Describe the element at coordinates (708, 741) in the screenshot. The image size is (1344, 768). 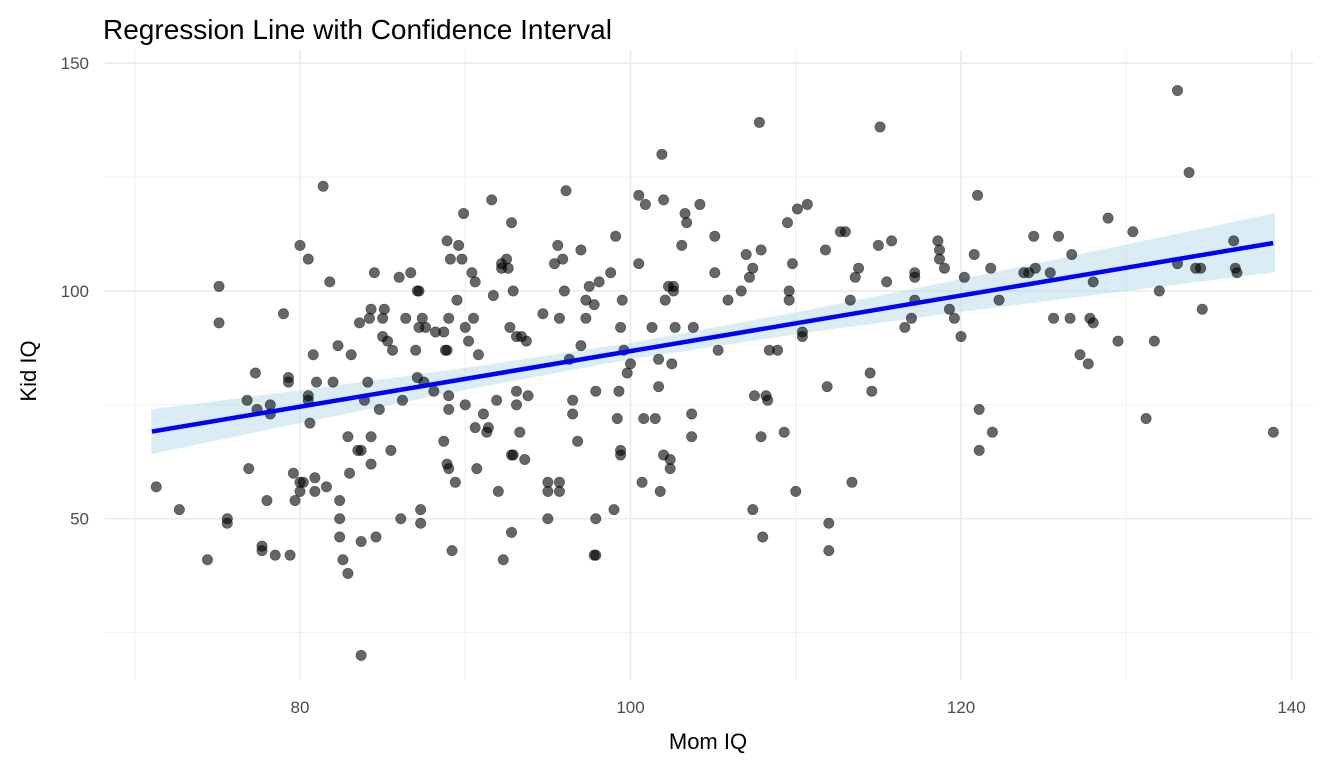
I see `x-axis-title: Mom IQ` at that location.